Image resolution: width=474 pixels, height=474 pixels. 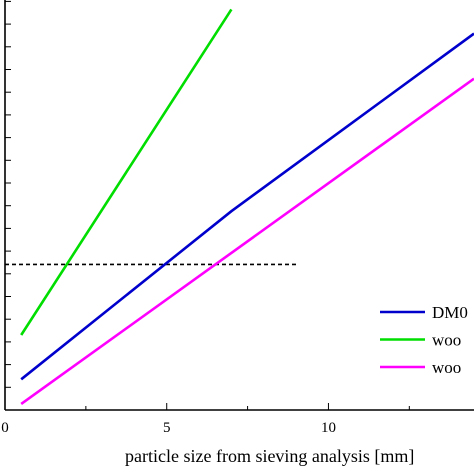 I want to click on x-tick-label: 0, so click(x=5, y=428).